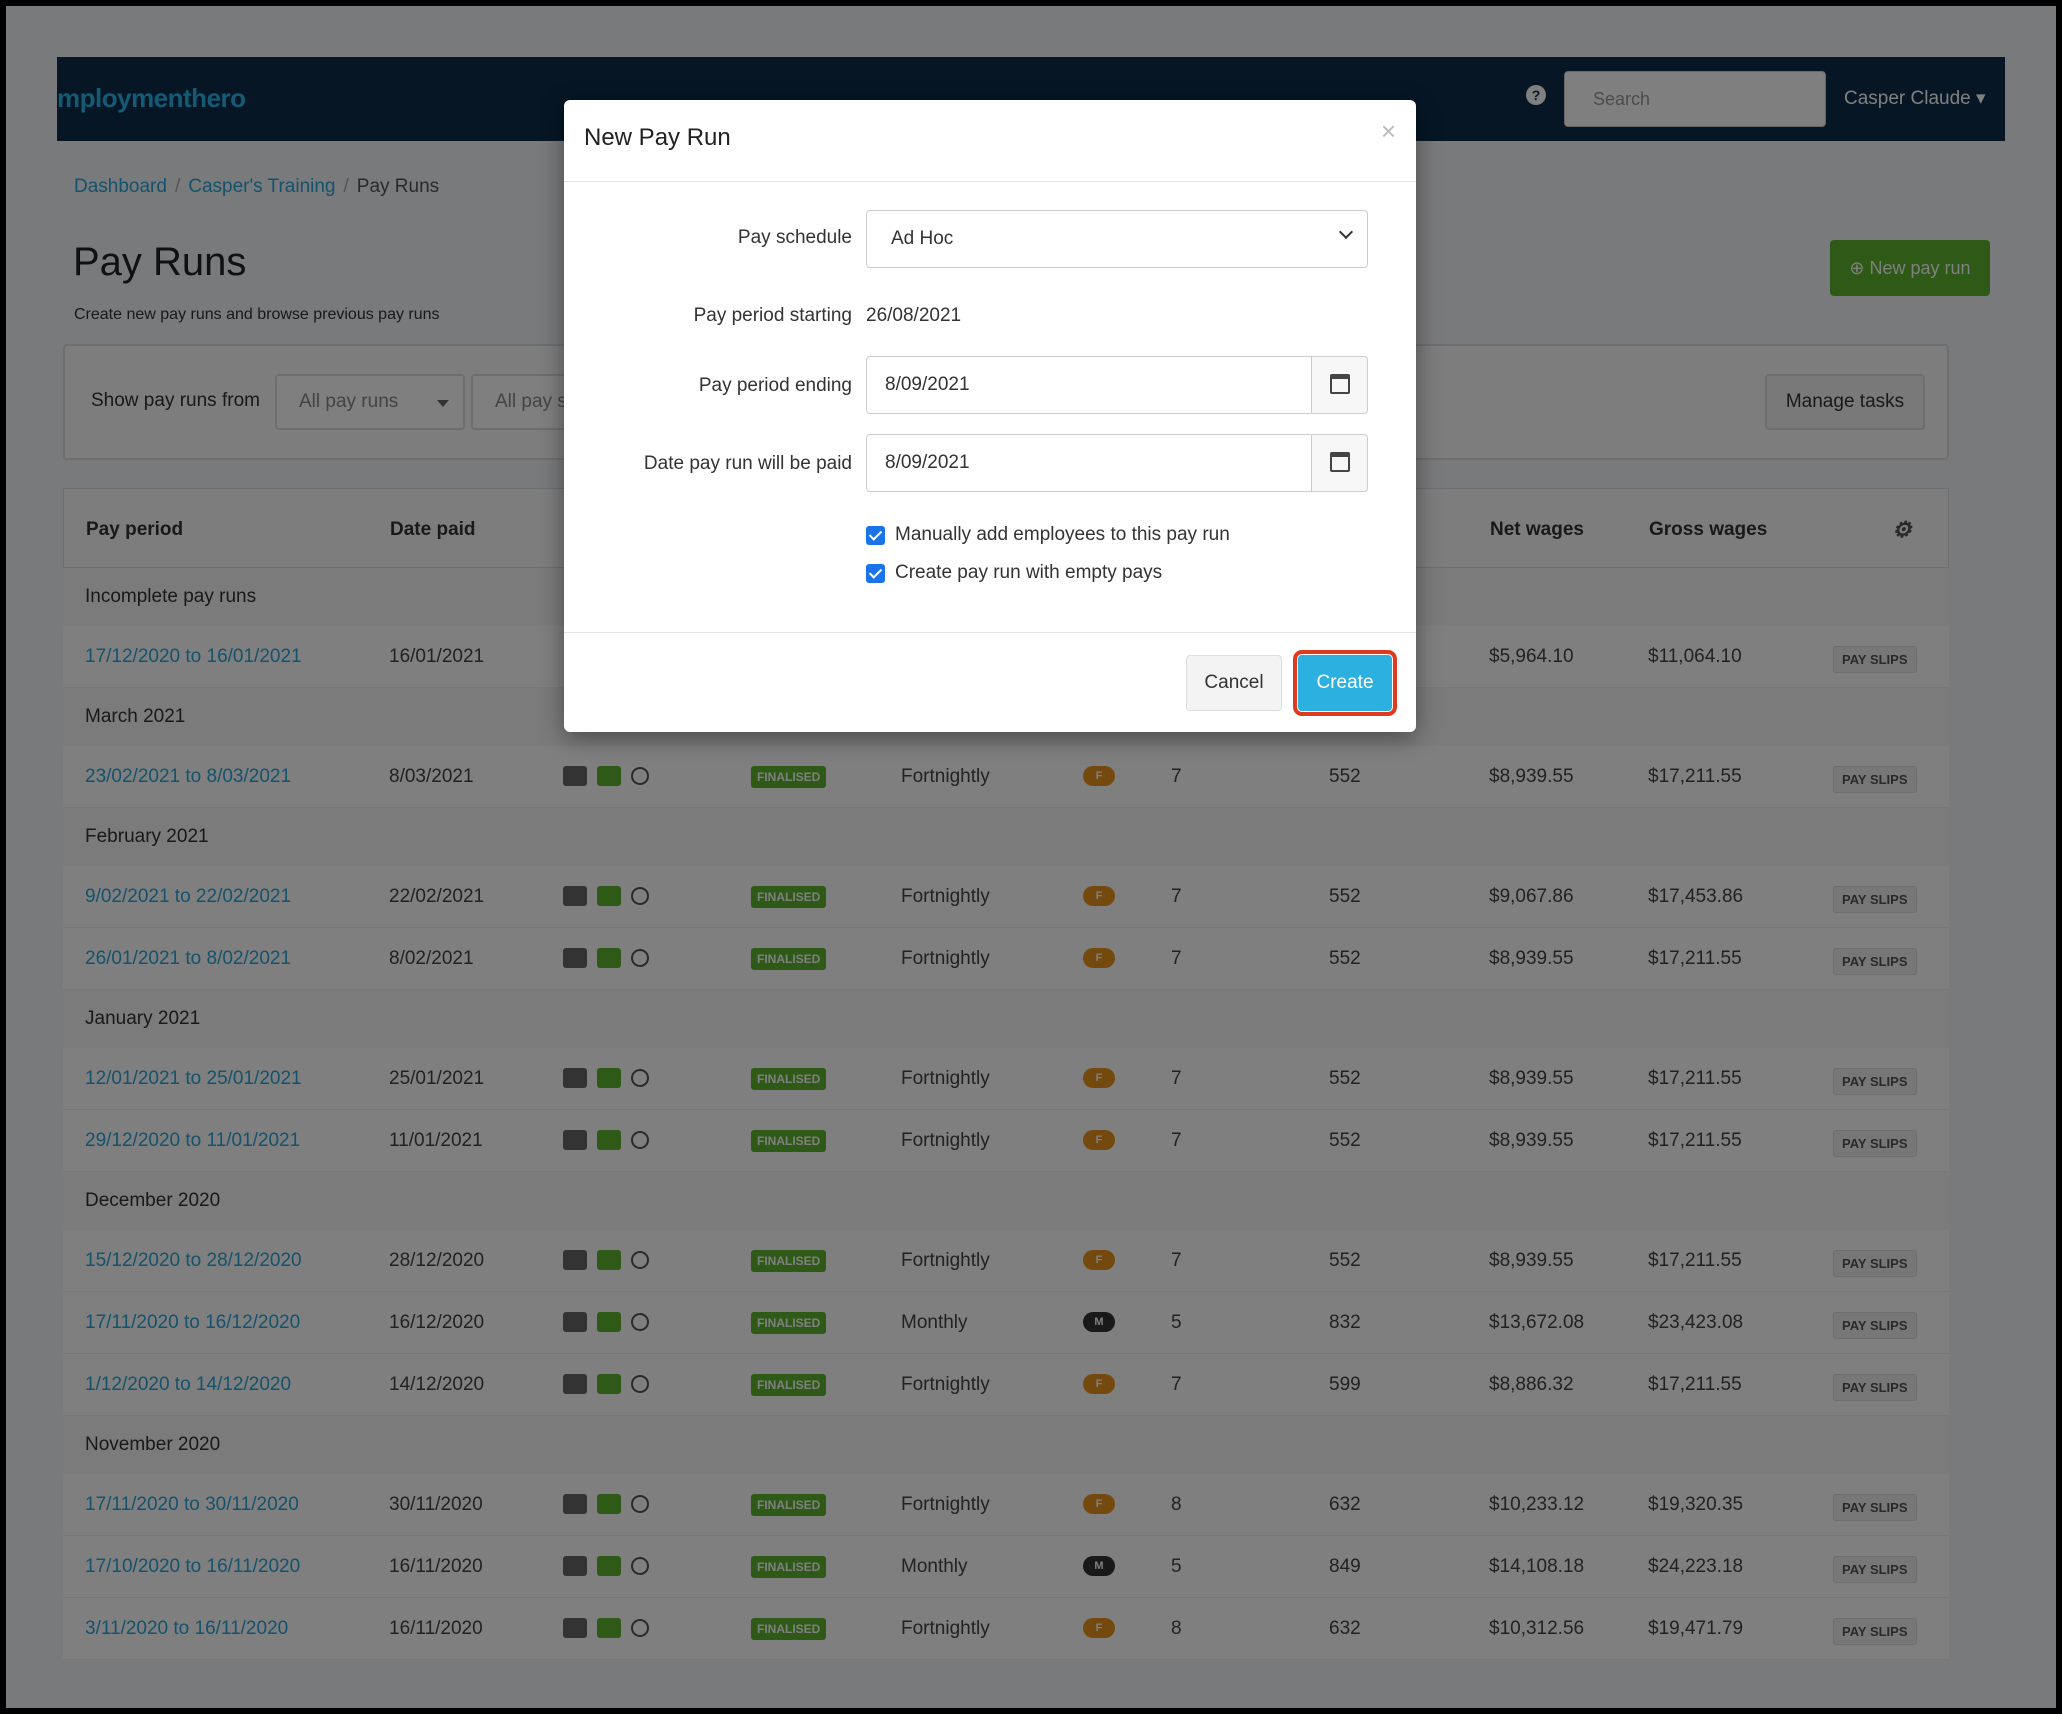 This screenshot has height=1714, width=2062. Describe the element at coordinates (794, 237) in the screenshot. I see `pay-schedule-label: Pay schedule` at that location.